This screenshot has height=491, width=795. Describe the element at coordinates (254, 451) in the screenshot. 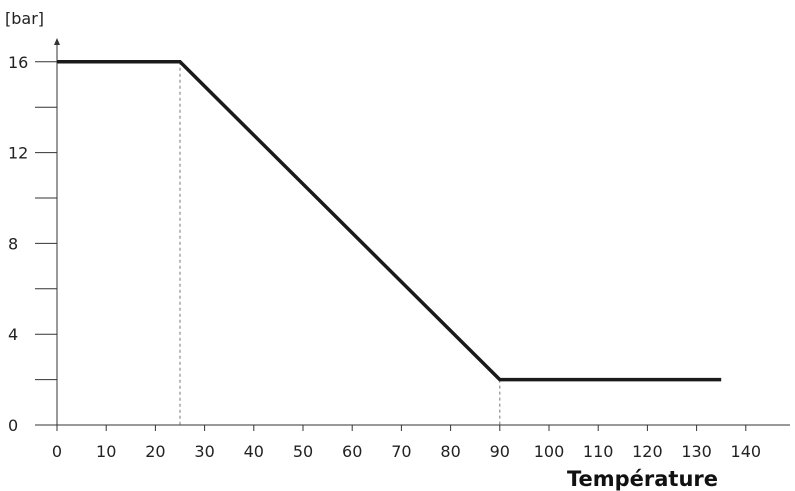

I see `x-tick-label: 40` at that location.